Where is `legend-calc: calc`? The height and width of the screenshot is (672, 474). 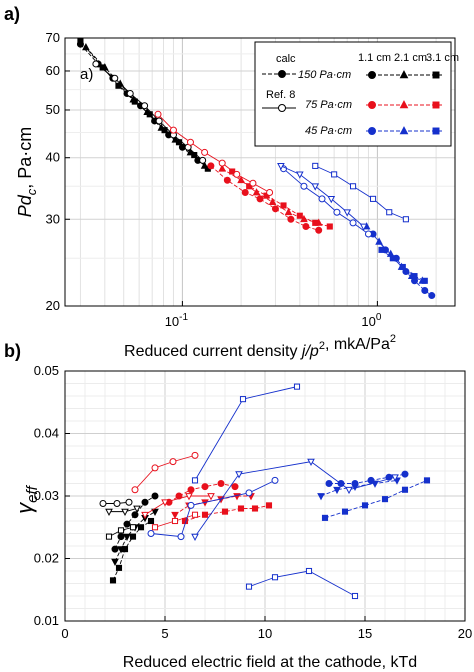 legend-calc: calc is located at coordinates (286, 59).